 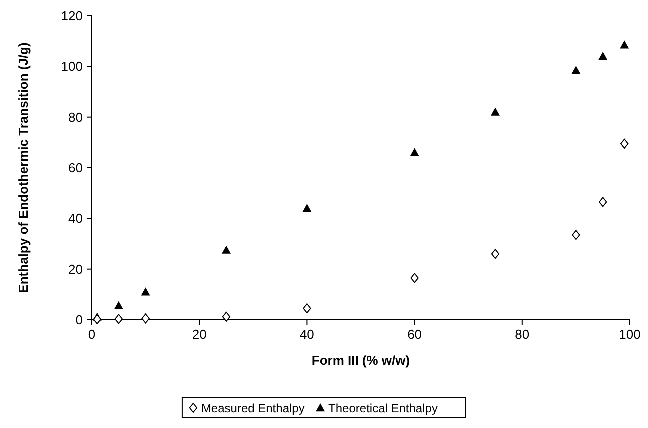 What do you see at coordinates (72, 66) in the screenshot?
I see `y-tick-label: 100` at bounding box center [72, 66].